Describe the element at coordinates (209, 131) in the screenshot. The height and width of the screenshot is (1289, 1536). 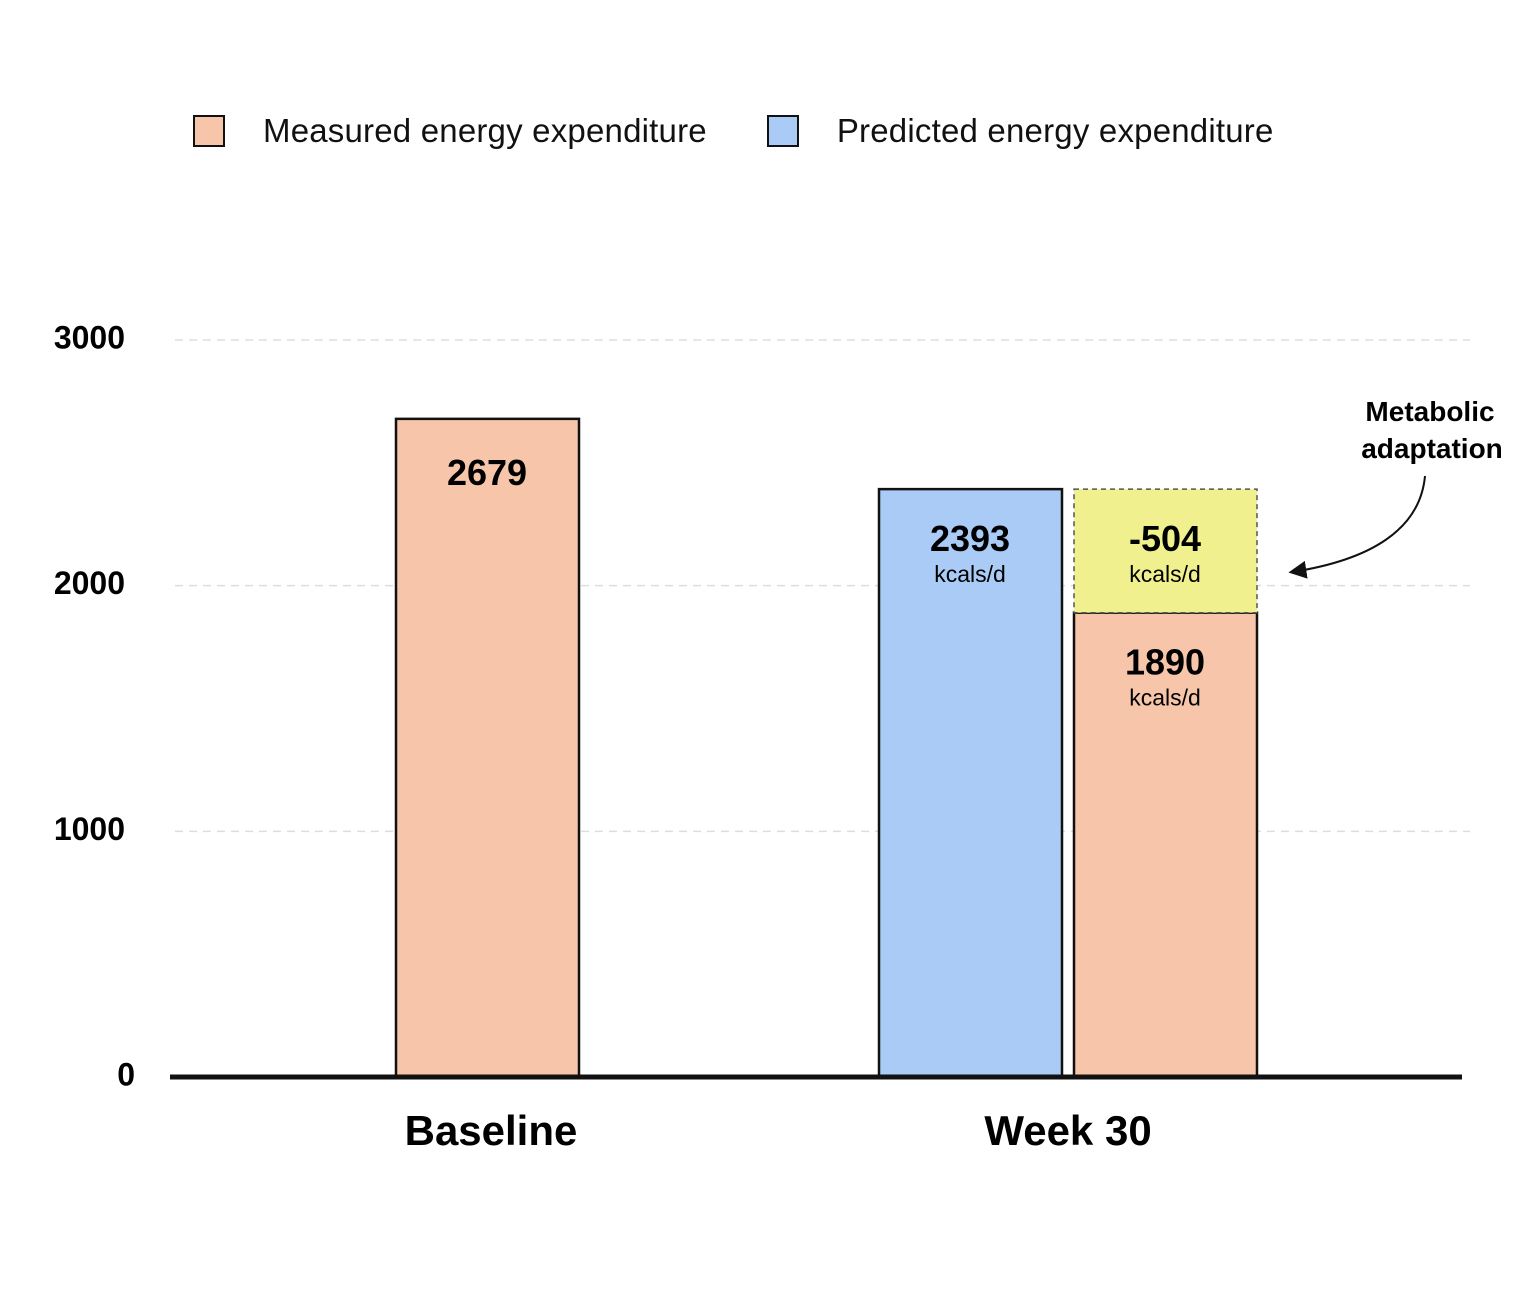
I see `legend-swatch-measured` at that location.